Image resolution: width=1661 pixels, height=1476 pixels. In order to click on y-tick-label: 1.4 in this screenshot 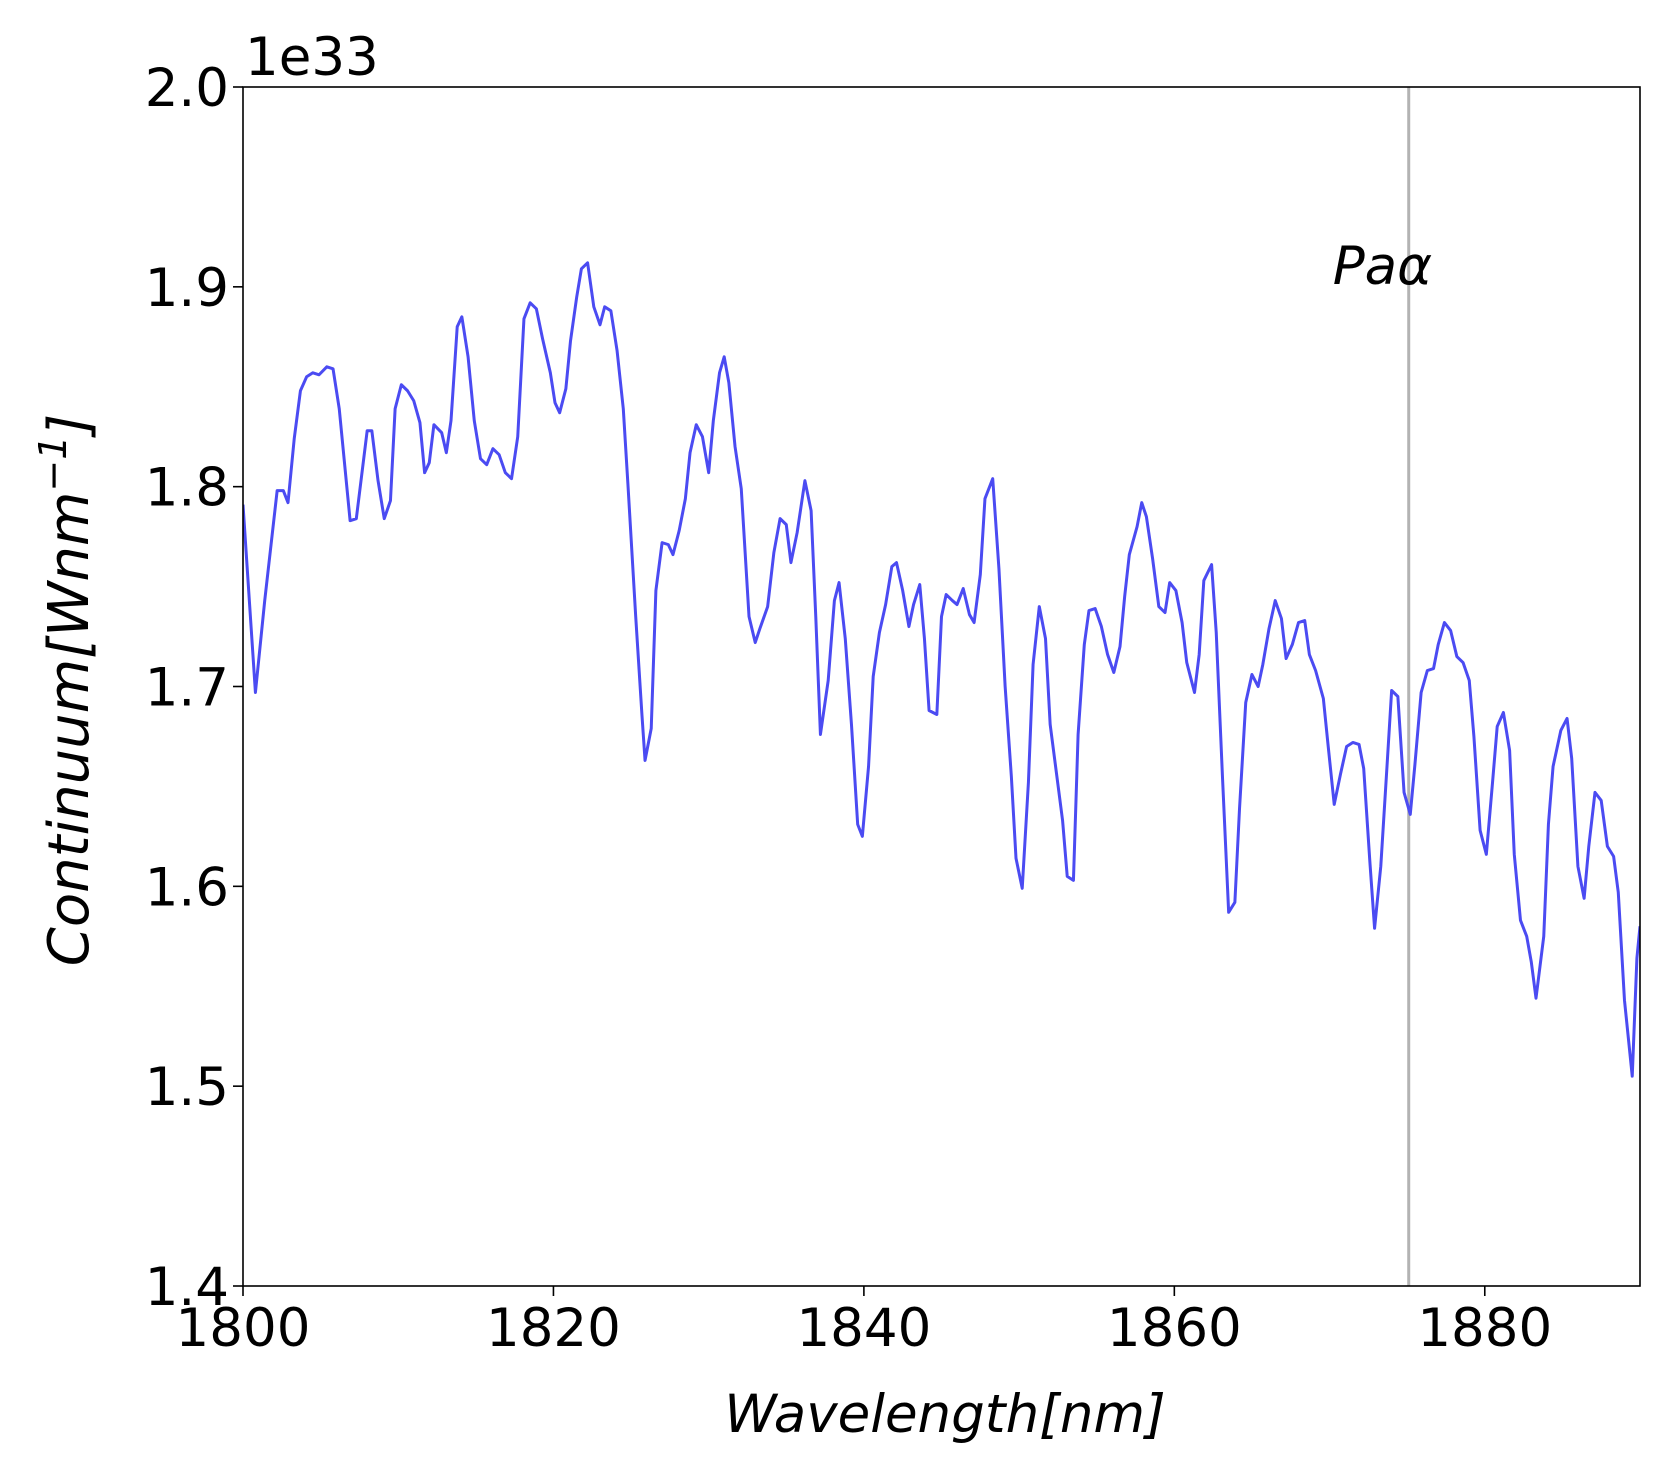, I will do `click(187, 1287)`.